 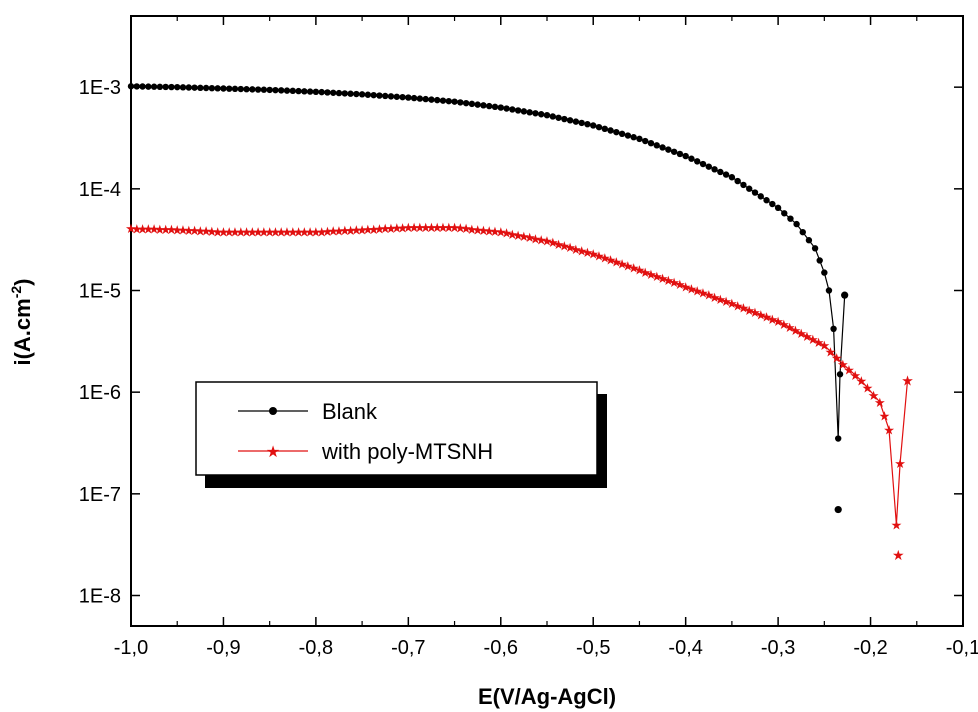 I want to click on legend-label-poly: with poly-MTSNH, so click(x=407, y=451).